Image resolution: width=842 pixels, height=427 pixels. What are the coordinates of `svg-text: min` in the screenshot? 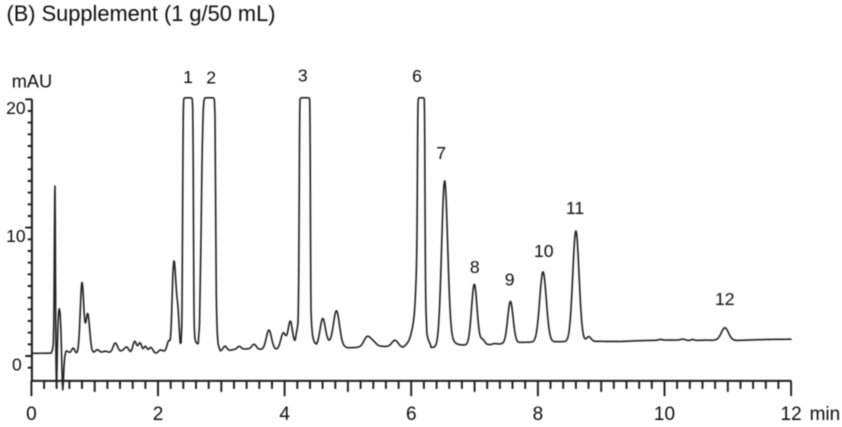 It's located at (825, 413).